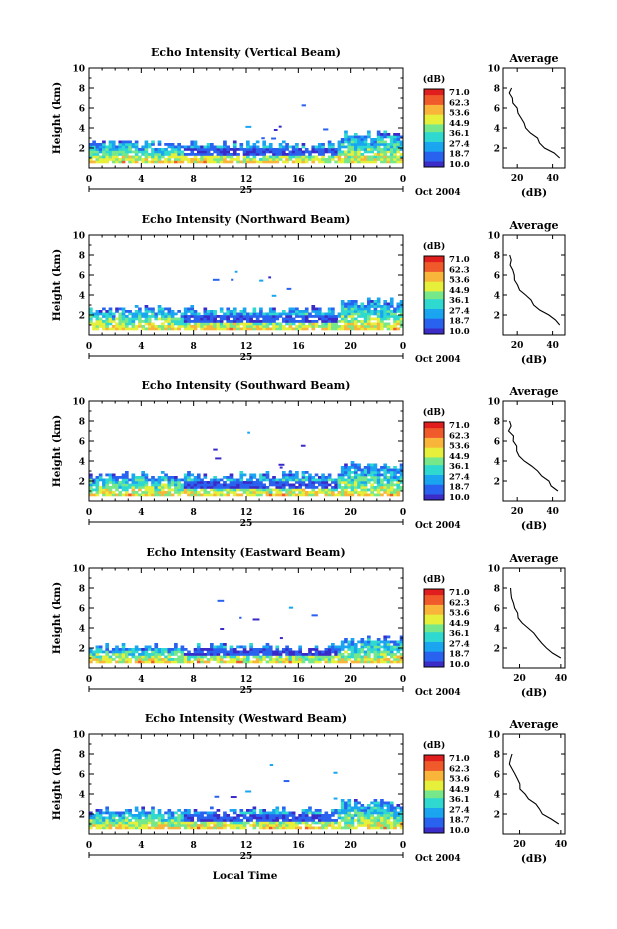 The width and height of the screenshot is (617, 929). What do you see at coordinates (403, 846) in the screenshot?
I see `x-tick-label: 0` at bounding box center [403, 846].